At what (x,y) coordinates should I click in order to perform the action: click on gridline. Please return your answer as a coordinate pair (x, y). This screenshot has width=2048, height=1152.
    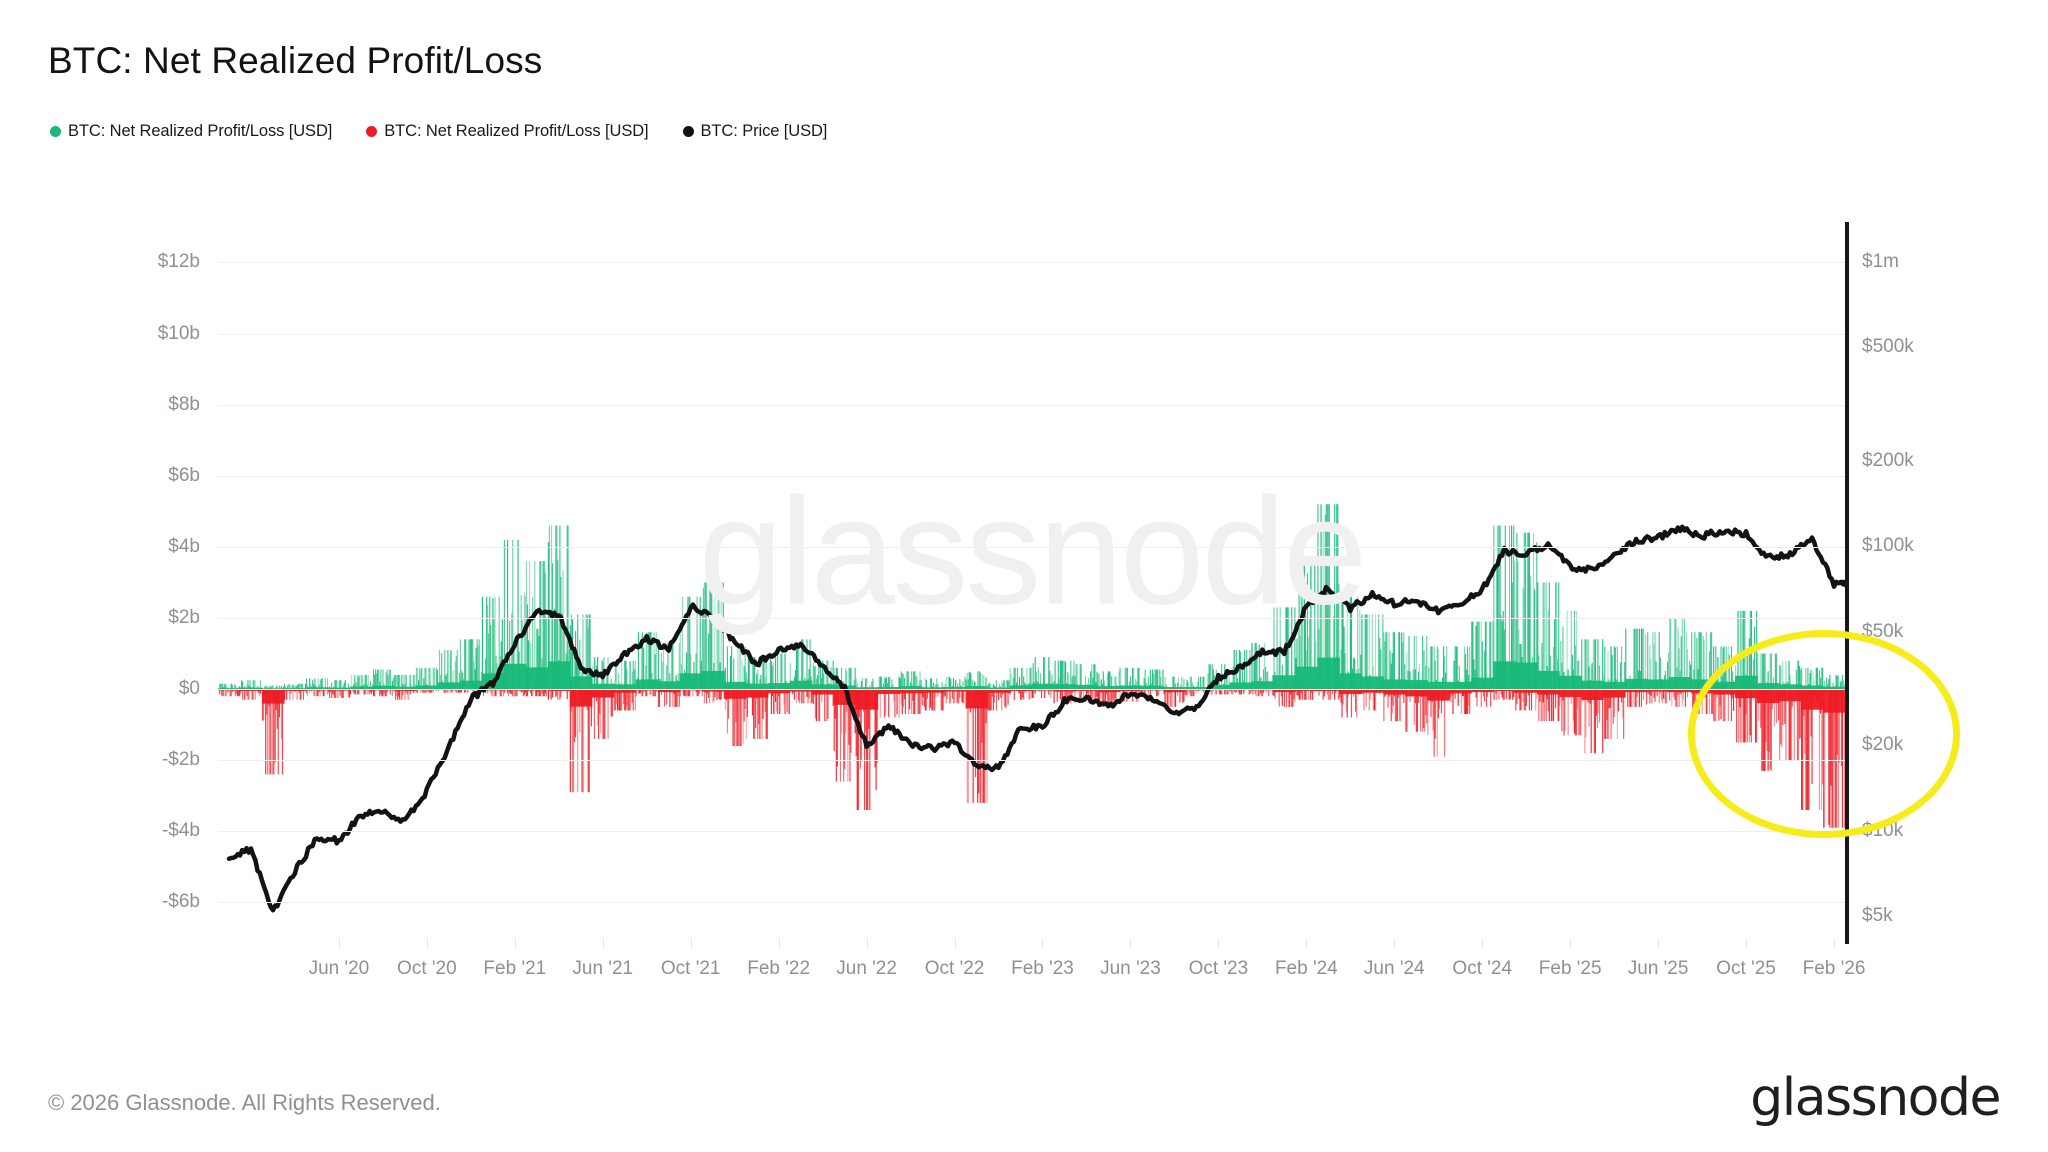
    Looking at the image, I should click on (1031, 903).